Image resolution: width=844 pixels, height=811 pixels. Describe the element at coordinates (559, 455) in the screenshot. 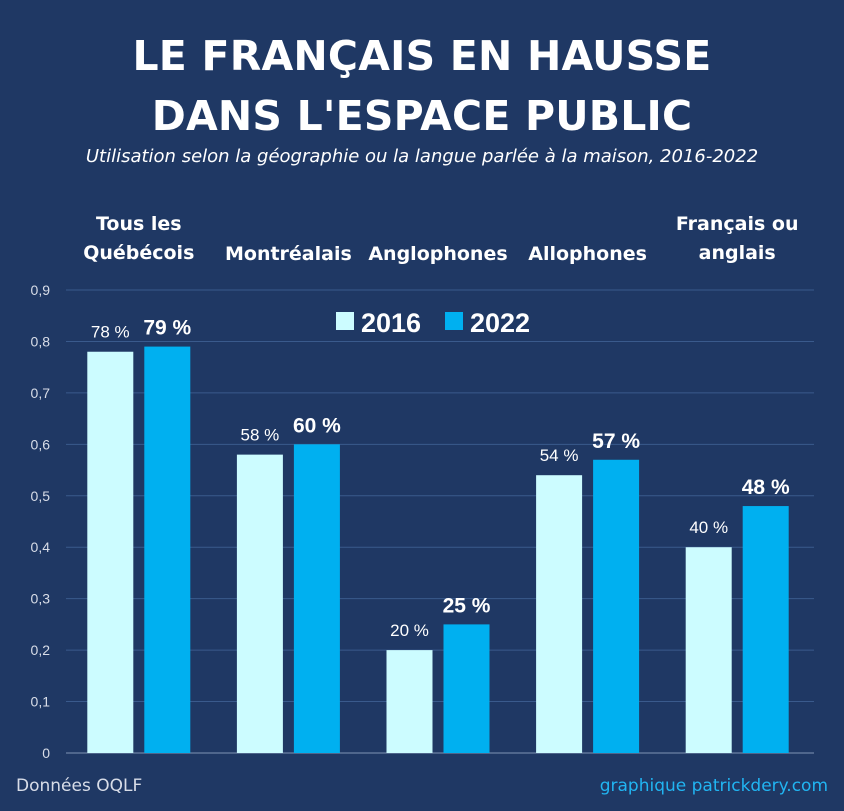

I see `data-label-2016: 54 %` at that location.